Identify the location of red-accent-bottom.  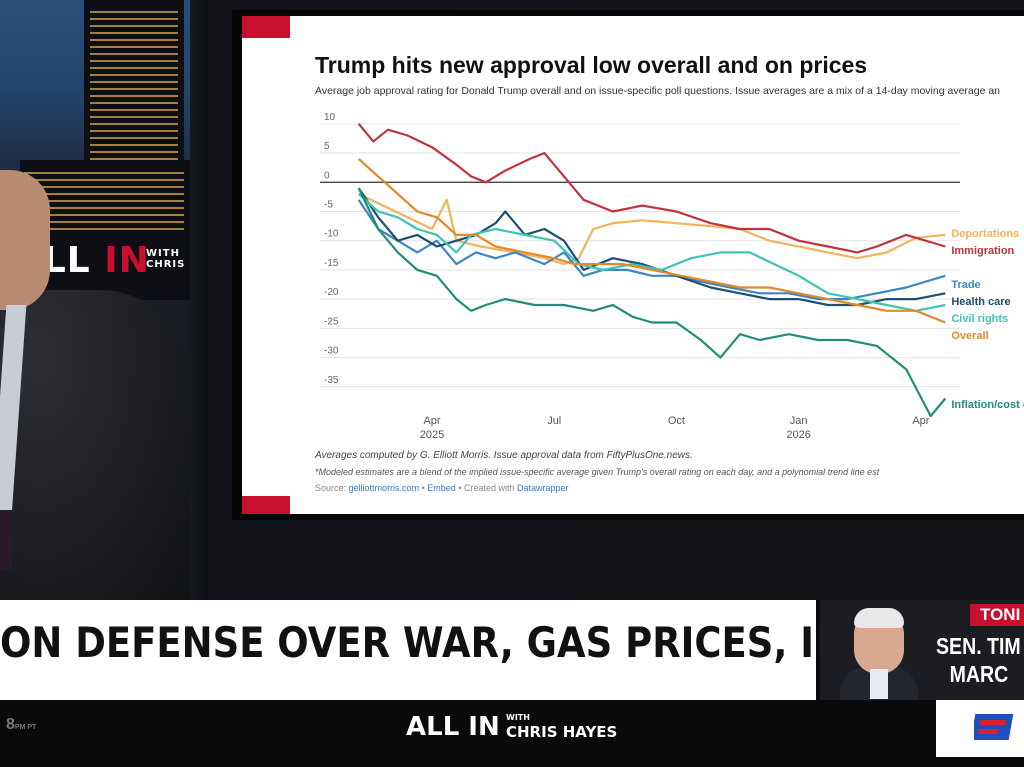
(266, 505).